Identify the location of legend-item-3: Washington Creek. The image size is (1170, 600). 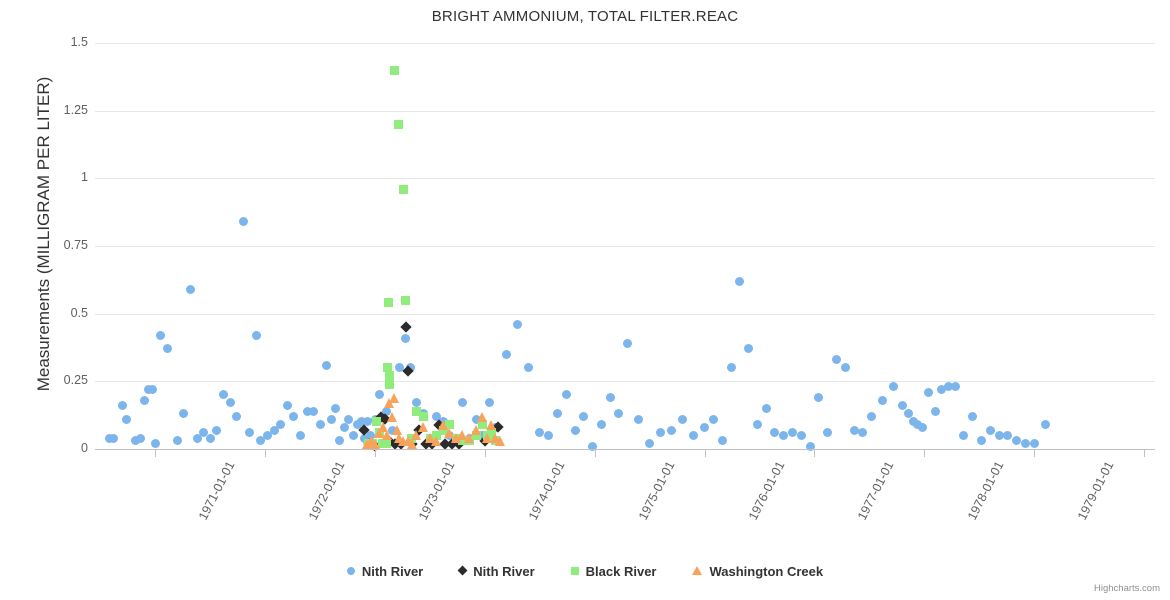
(757, 571).